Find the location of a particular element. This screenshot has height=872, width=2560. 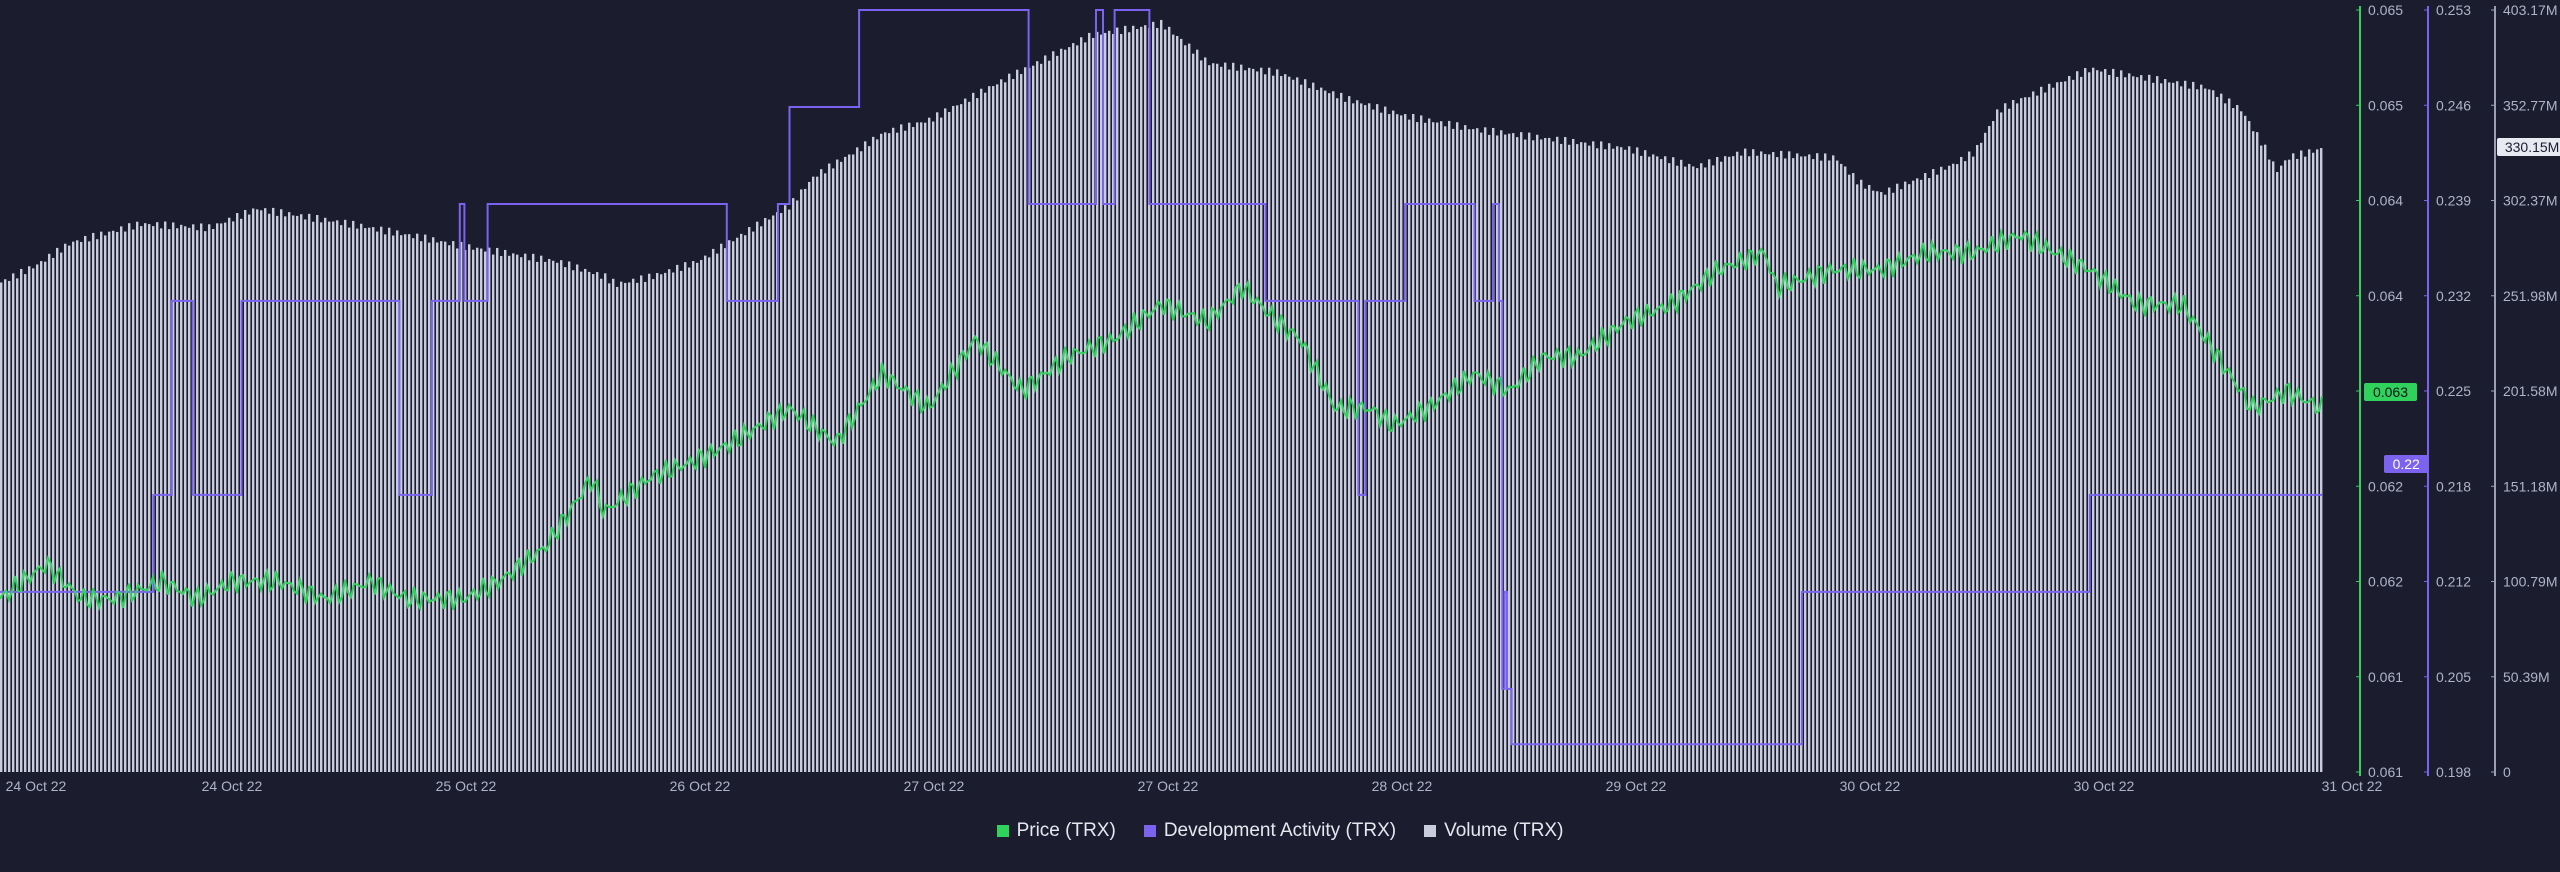

price-axis-tick-label: 0.062 is located at coordinates (2385, 486).